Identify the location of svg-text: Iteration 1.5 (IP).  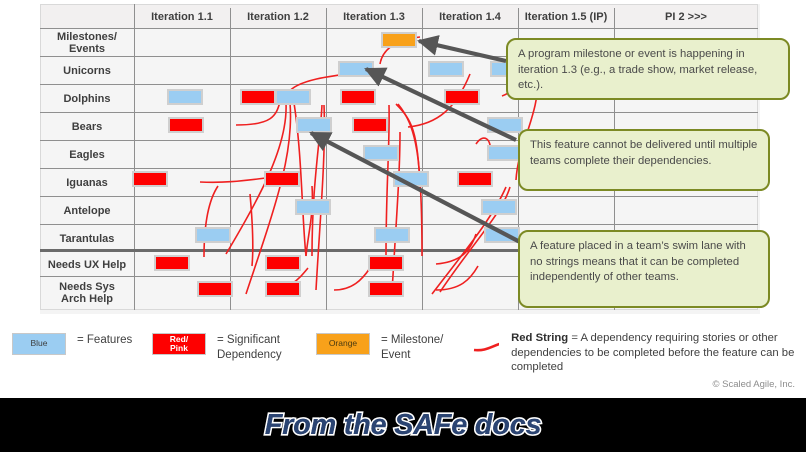
(566, 17).